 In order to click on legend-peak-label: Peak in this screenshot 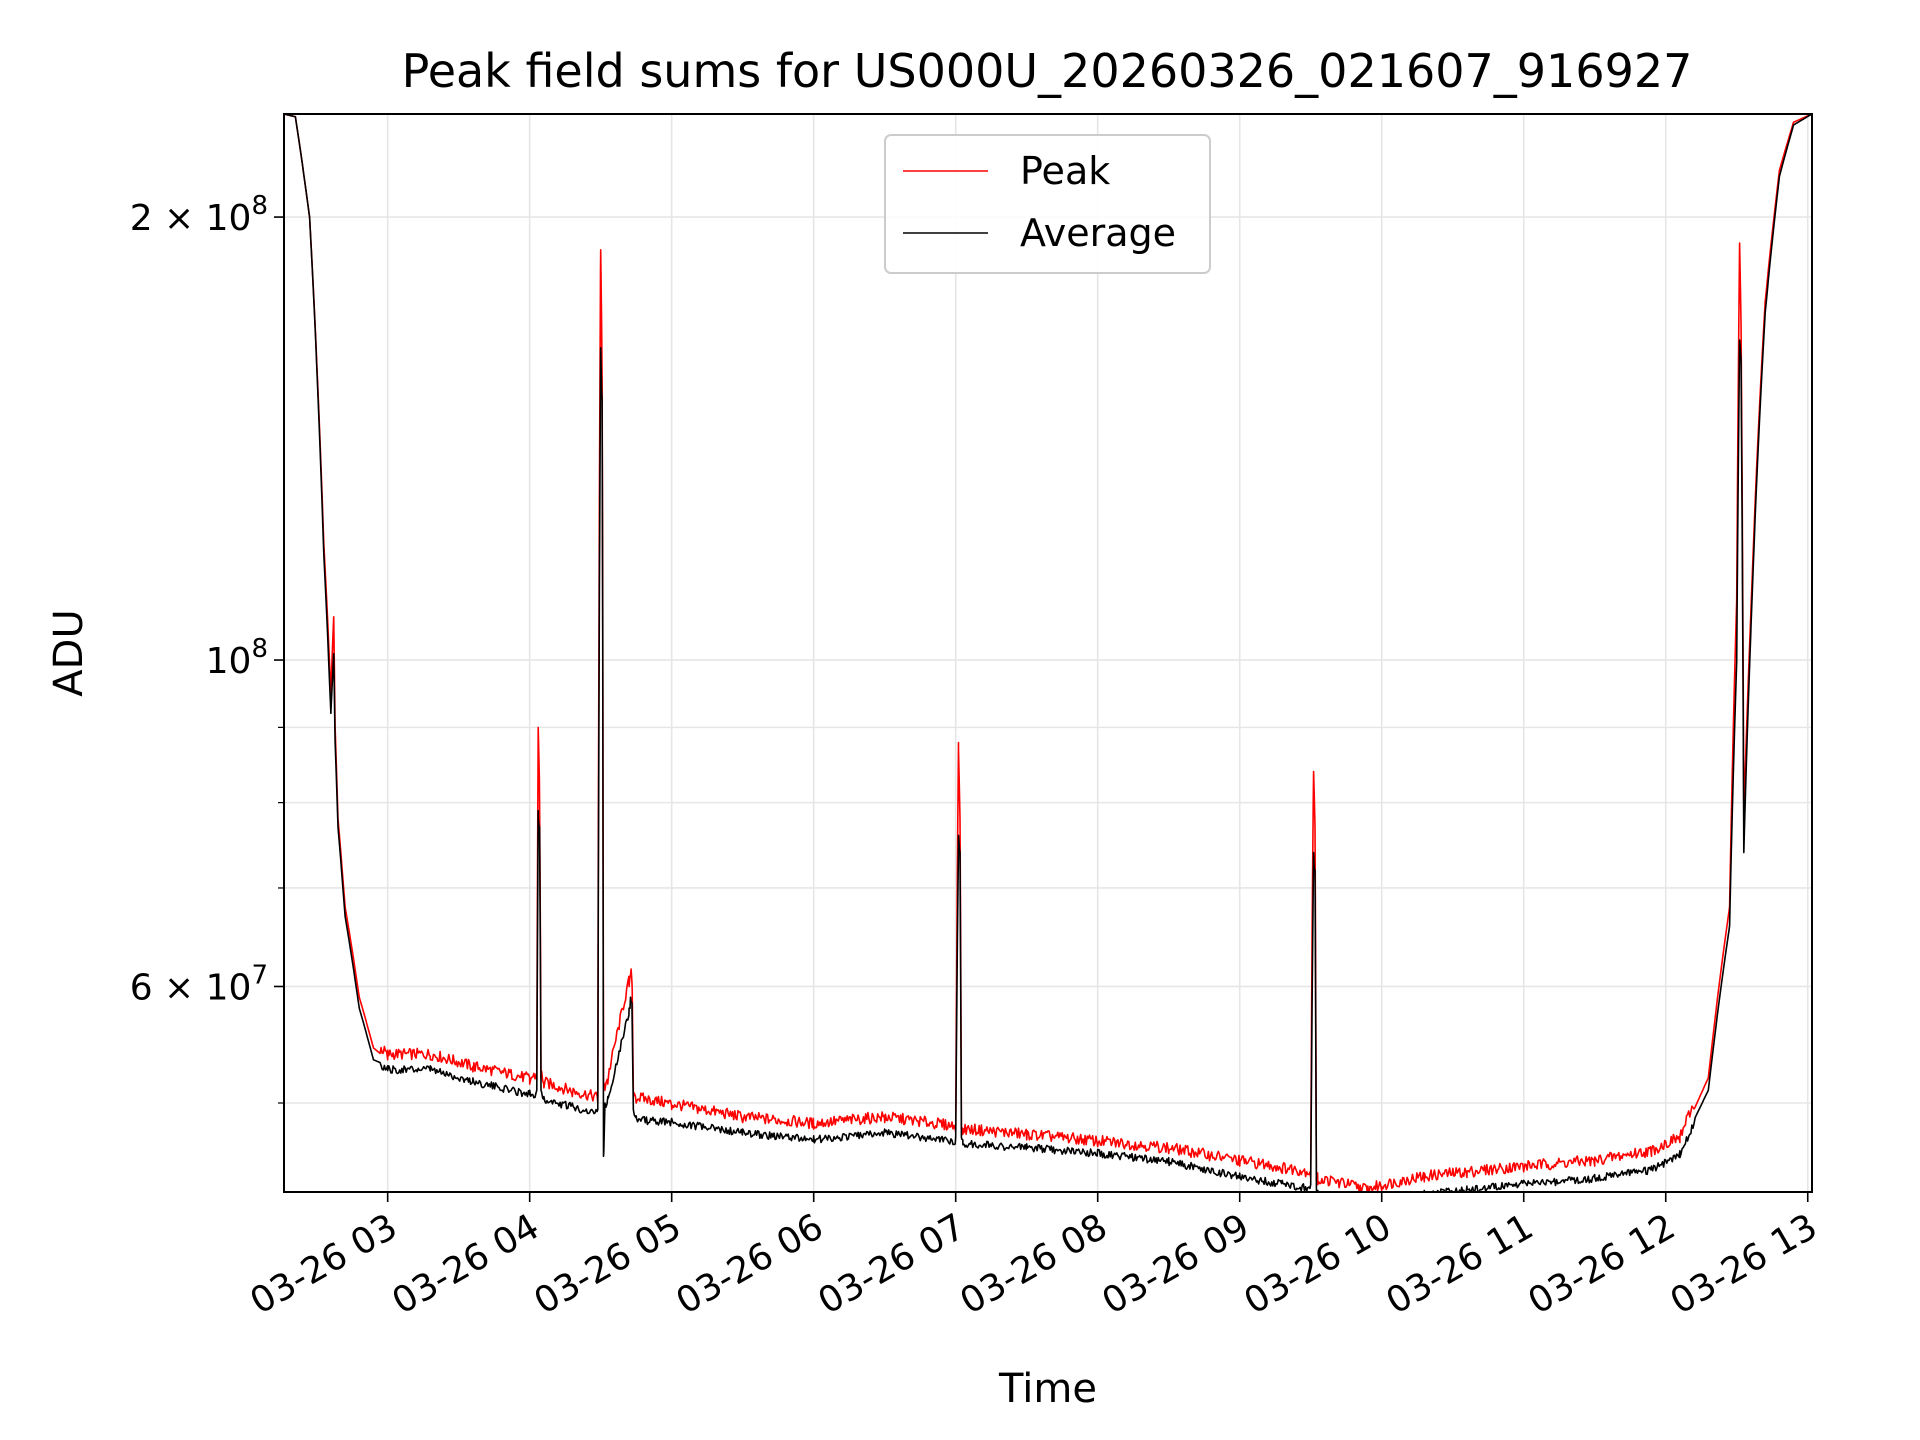, I will do `click(1065, 171)`.